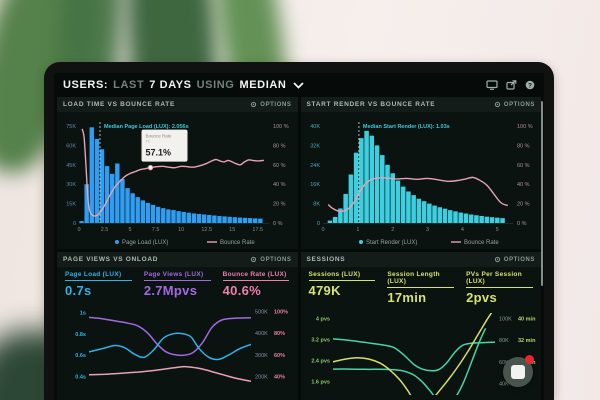 Image resolution: width=600 pixels, height=400 pixels. I want to click on help-icon: ?, so click(530, 85).